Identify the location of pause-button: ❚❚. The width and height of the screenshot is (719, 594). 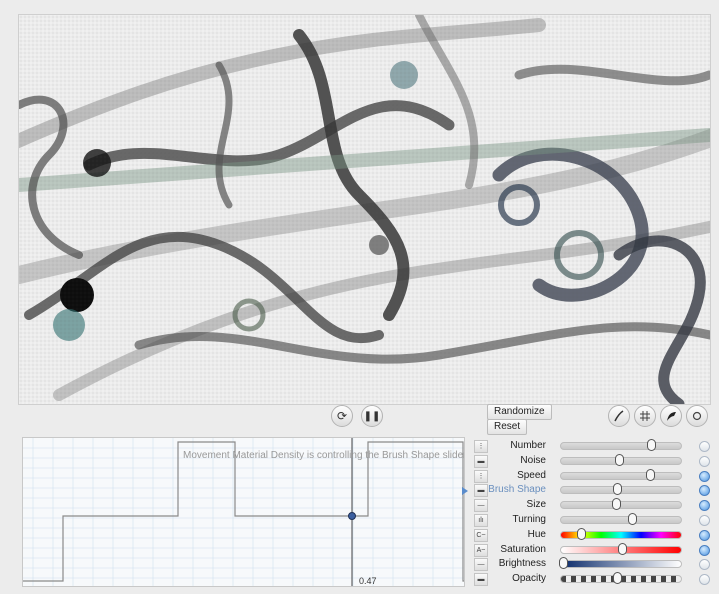
(372, 416).